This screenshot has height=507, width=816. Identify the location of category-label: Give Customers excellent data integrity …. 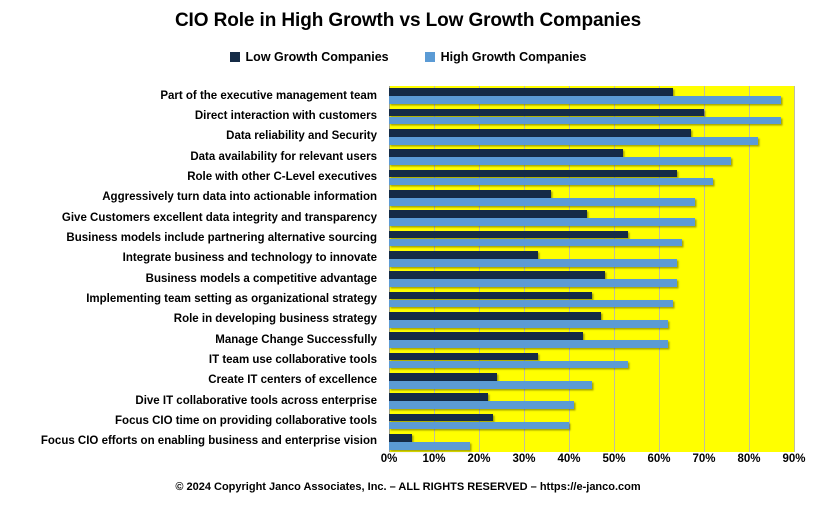
(219, 217).